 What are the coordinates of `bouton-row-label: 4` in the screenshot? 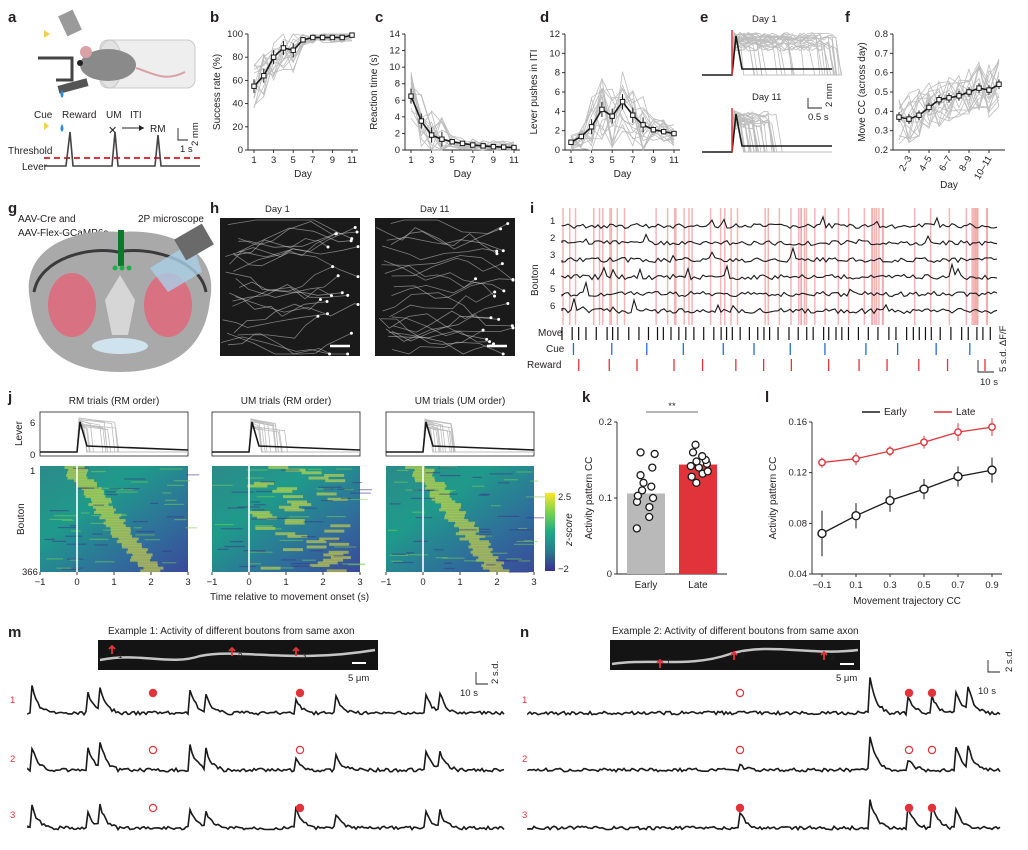 It's located at (552, 272).